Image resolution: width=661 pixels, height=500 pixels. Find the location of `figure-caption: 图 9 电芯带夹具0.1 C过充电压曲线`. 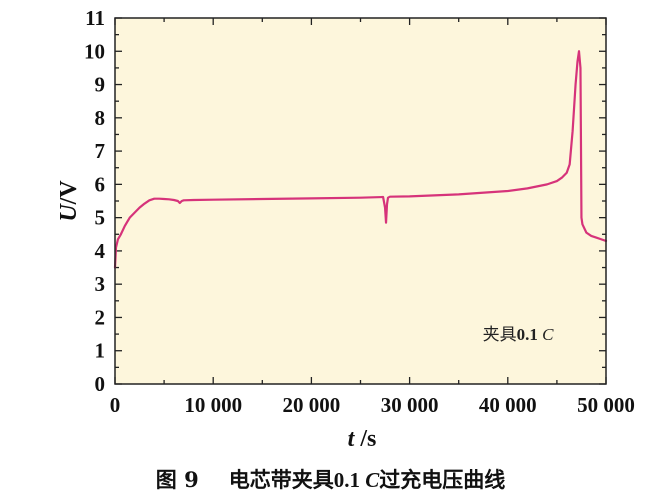

figure-caption: 图 9 电芯带夹具0.1 C过充电压曲线 is located at coordinates (330, 479).